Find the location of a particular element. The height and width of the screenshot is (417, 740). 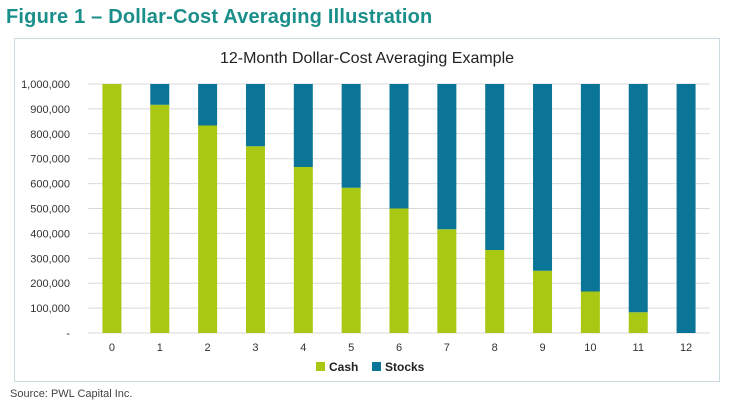

x-tick-label: 1 is located at coordinates (160, 348).